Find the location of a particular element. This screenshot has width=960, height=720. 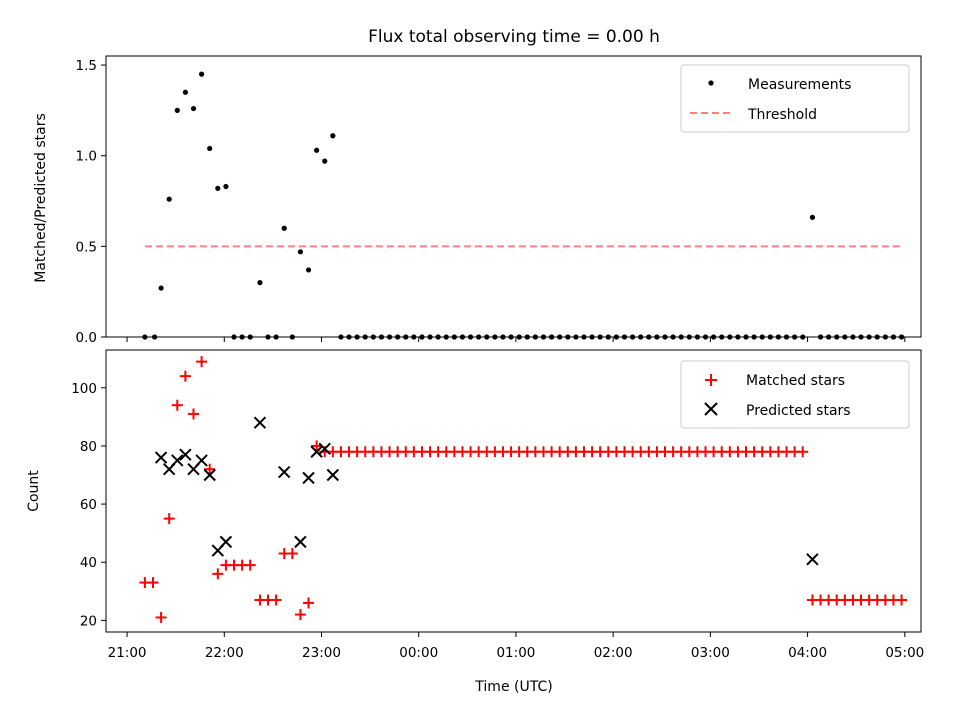

legend-matched-marker is located at coordinates (711, 380).